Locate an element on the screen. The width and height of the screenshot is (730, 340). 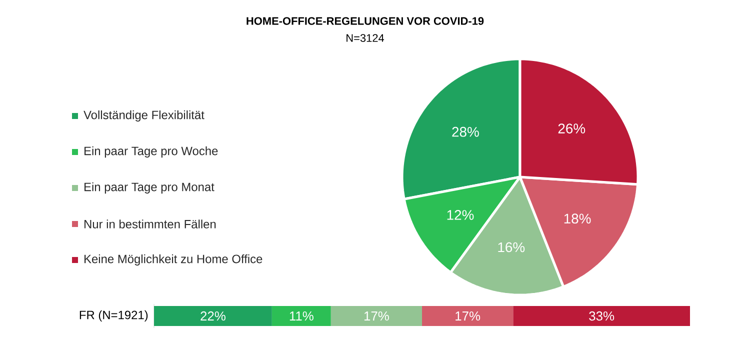
y-tick-label: FR (N=1921) is located at coordinates (114, 316).